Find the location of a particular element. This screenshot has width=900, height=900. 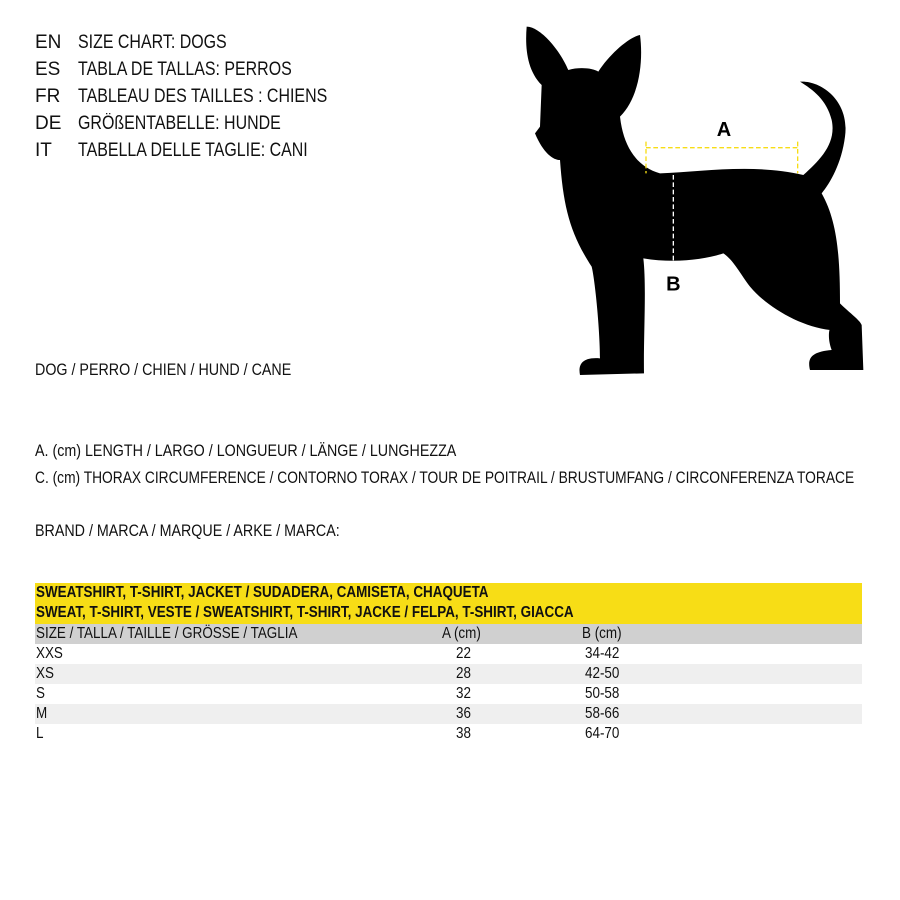

title-it: TABELLA DELLE TAGLIE: CANI is located at coordinates (193, 150).